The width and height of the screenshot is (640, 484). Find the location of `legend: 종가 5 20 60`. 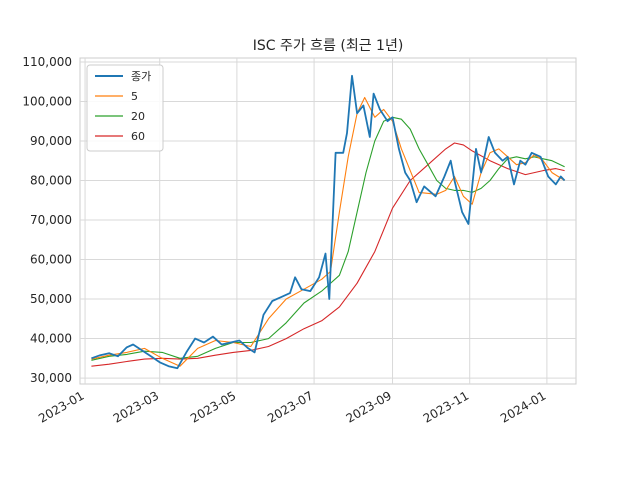

legend: 종가 5 20 60 is located at coordinates (125, 108).